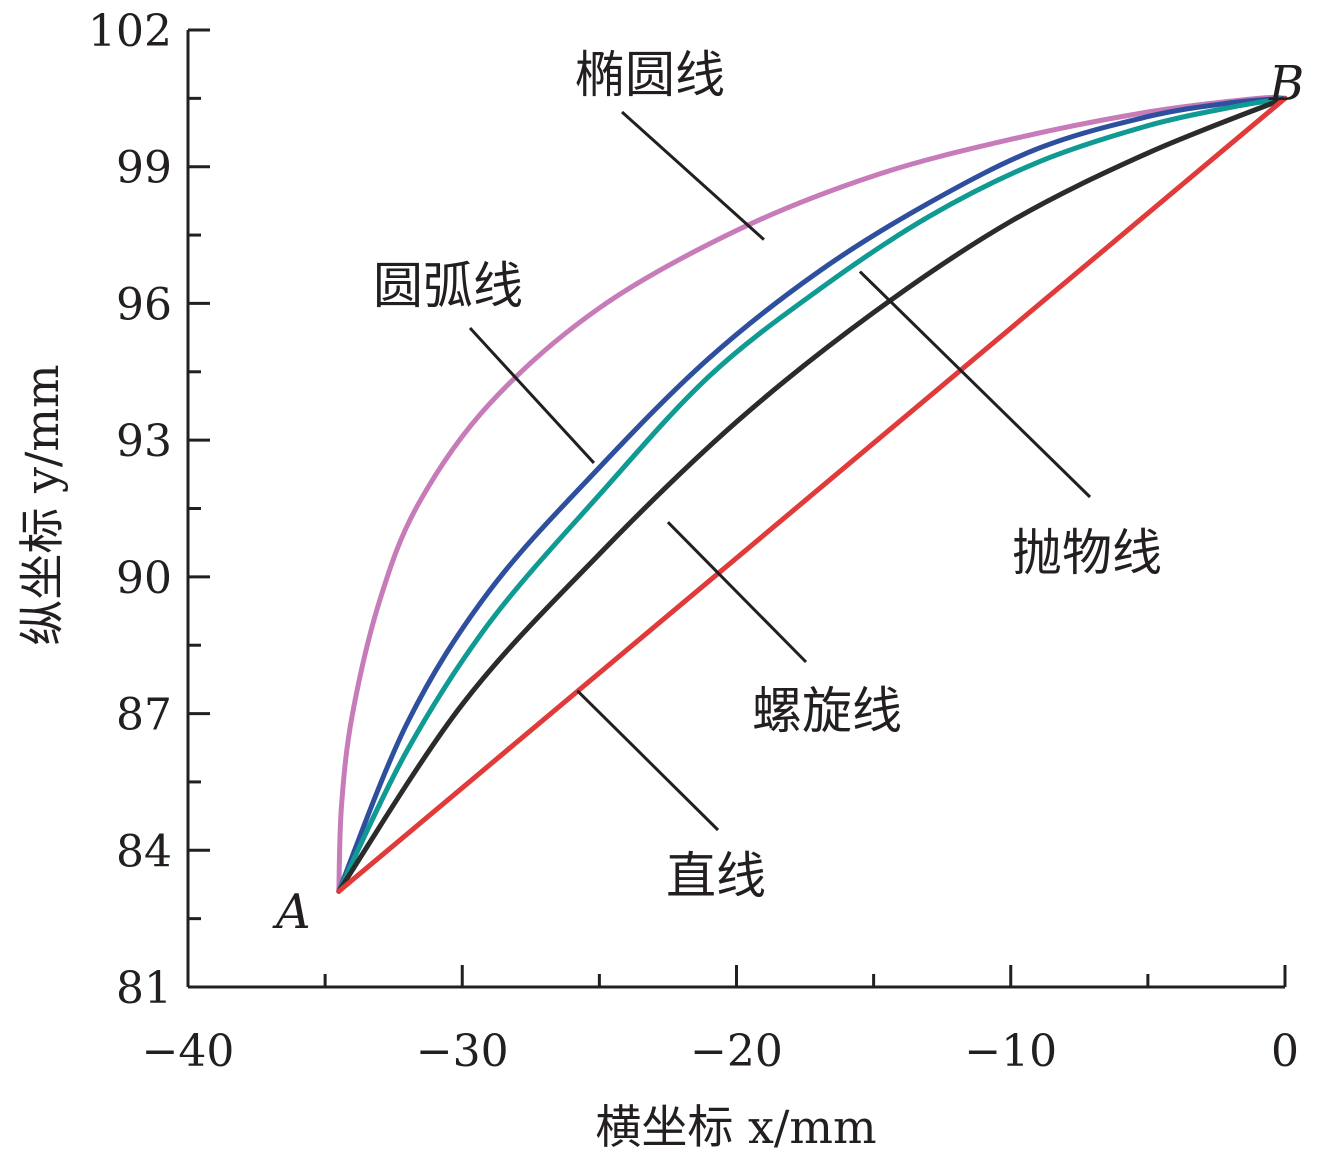 This screenshot has width=1339, height=1156. Describe the element at coordinates (1286, 84) in the screenshot. I see `point-label-b: B` at that location.